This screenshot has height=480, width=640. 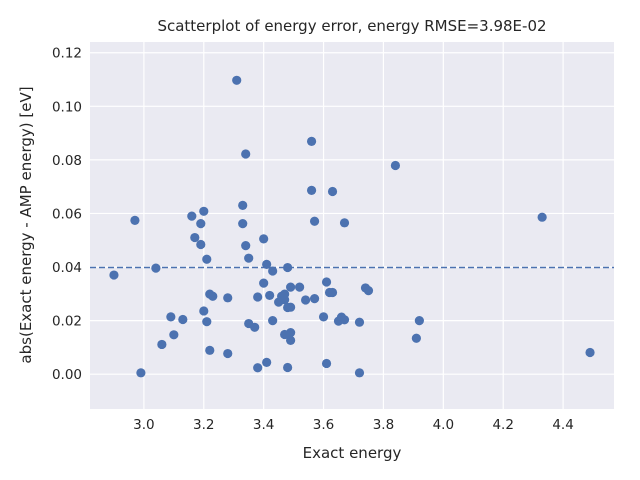 I want to click on x-tick-label: 3.8, so click(x=383, y=425).